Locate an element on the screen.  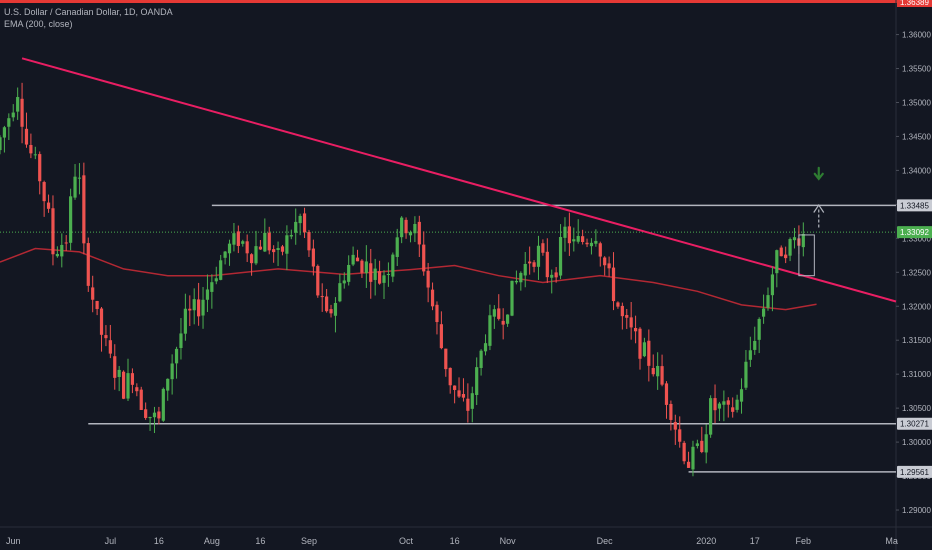
y-tick-label: 1.35500 is located at coordinates (916, 69).